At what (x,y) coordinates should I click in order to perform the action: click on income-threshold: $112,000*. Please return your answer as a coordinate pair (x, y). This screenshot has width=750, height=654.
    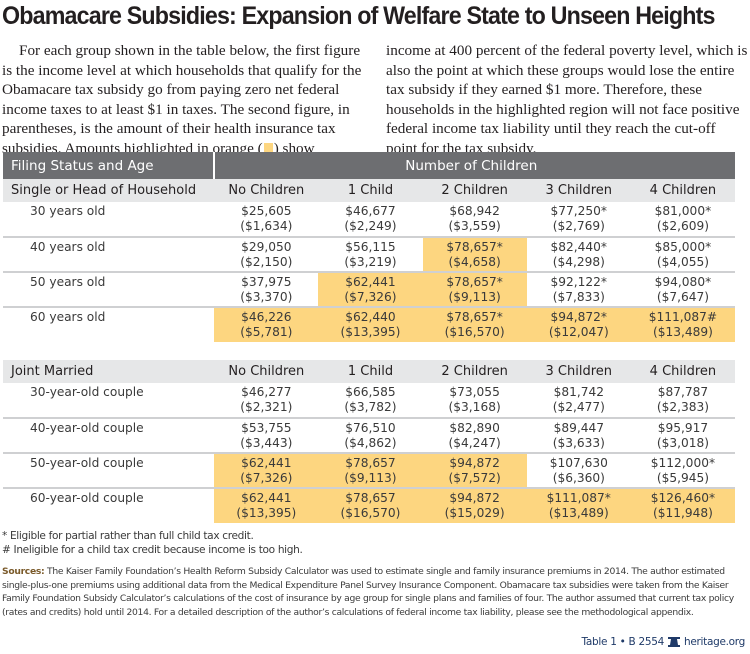
    Looking at the image, I should click on (683, 463).